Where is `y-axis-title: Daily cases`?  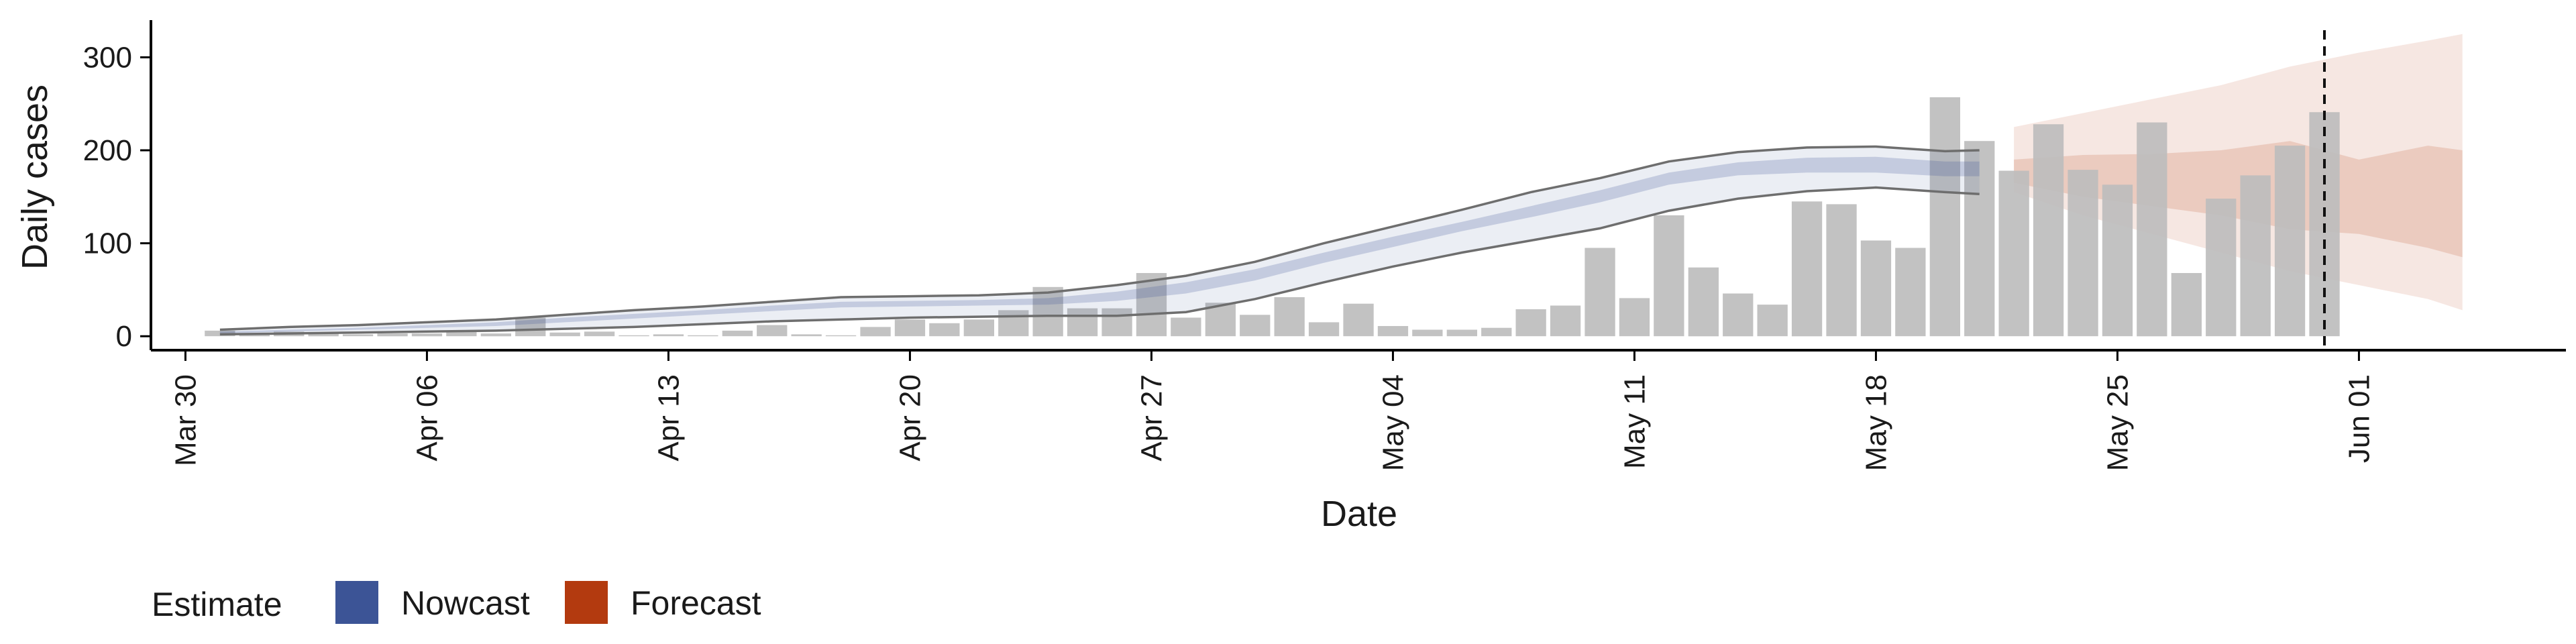 y-axis-title: Daily cases is located at coordinates (35, 177).